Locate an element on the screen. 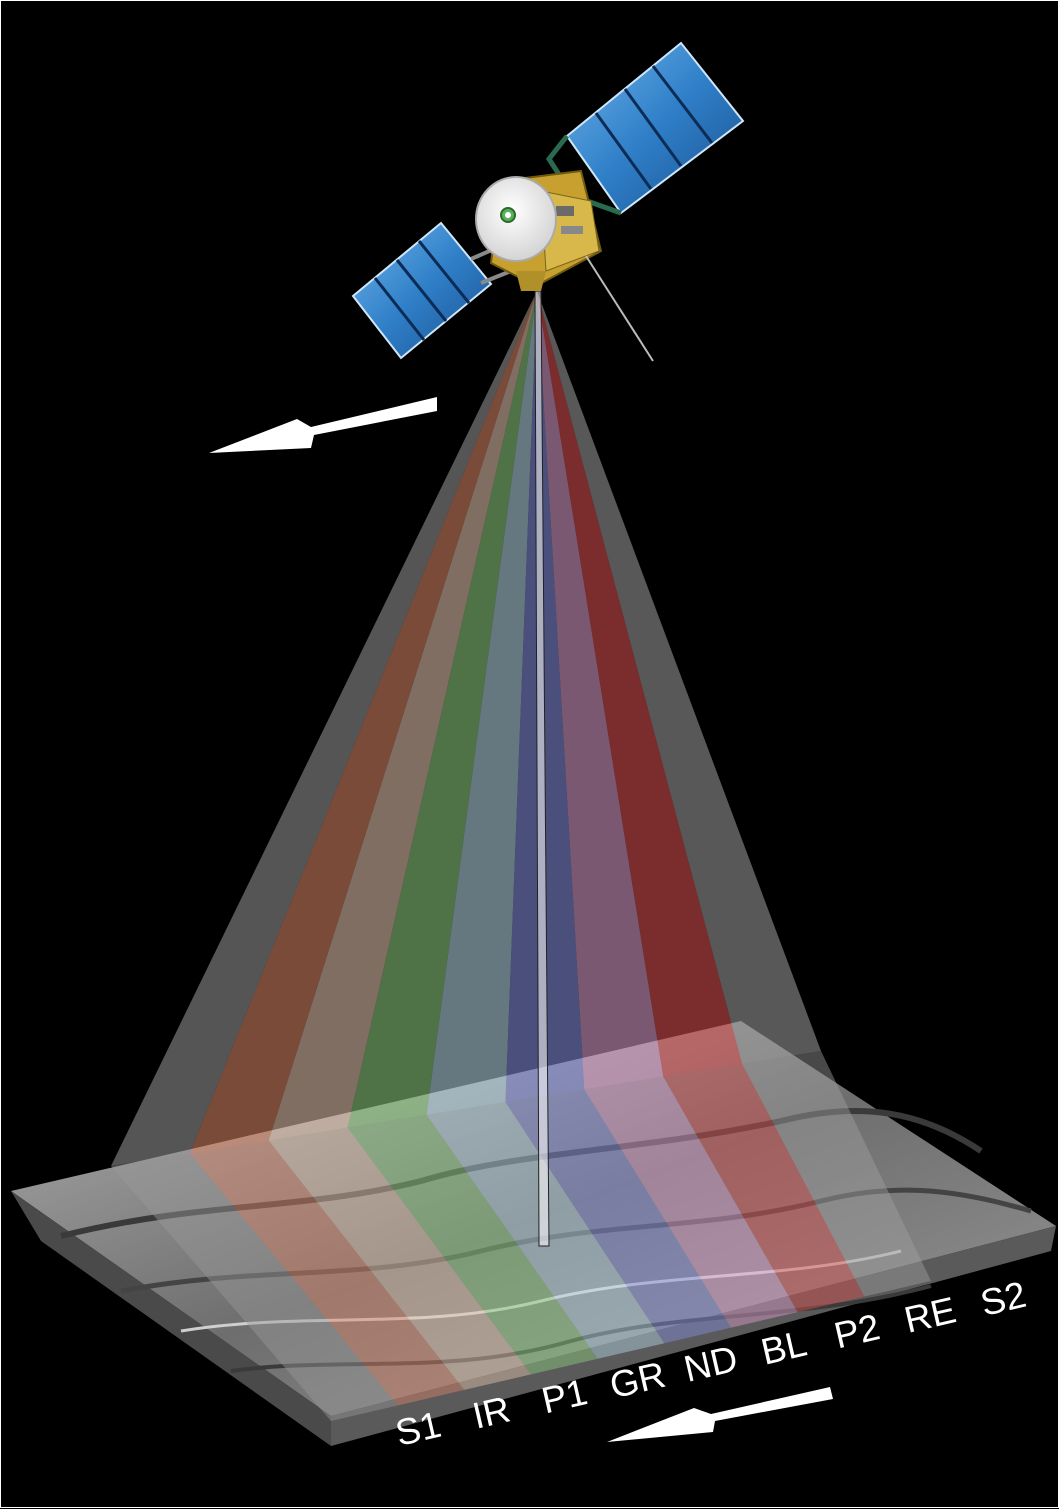  beam-p1 is located at coordinates (402, 716).